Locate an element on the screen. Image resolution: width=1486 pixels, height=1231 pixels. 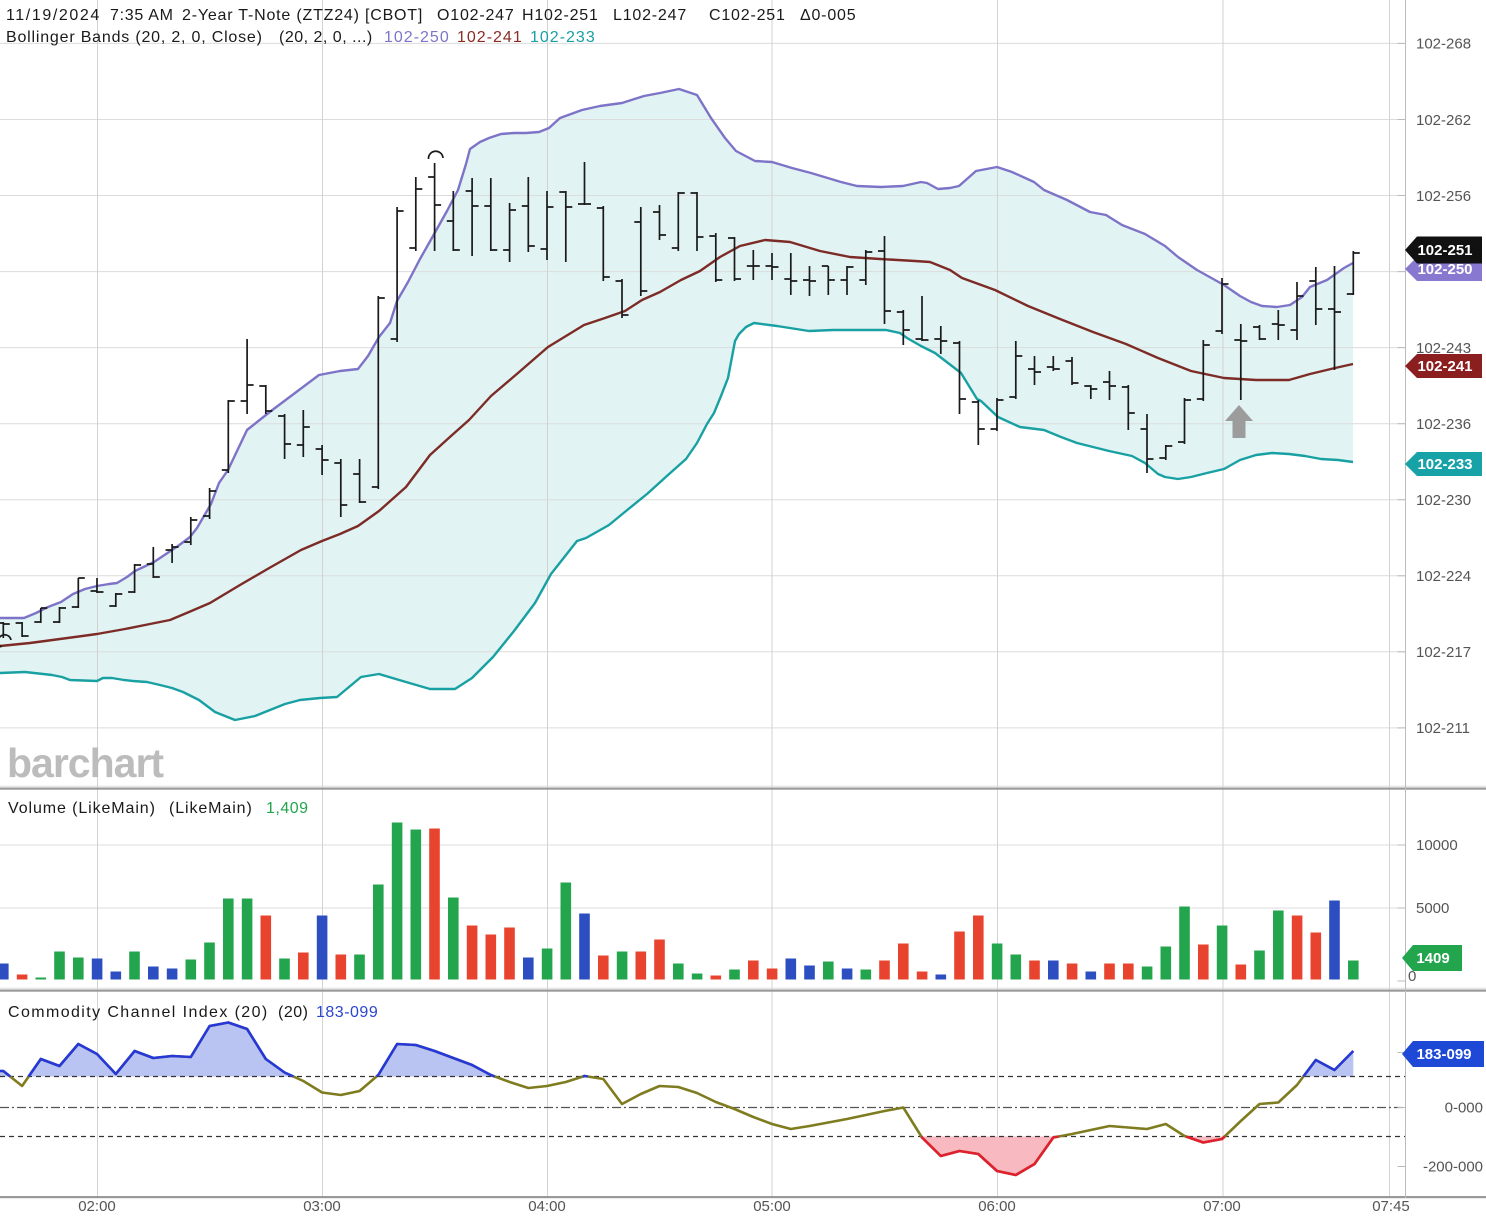
svg-text: 05:00 is located at coordinates (772, 1206).